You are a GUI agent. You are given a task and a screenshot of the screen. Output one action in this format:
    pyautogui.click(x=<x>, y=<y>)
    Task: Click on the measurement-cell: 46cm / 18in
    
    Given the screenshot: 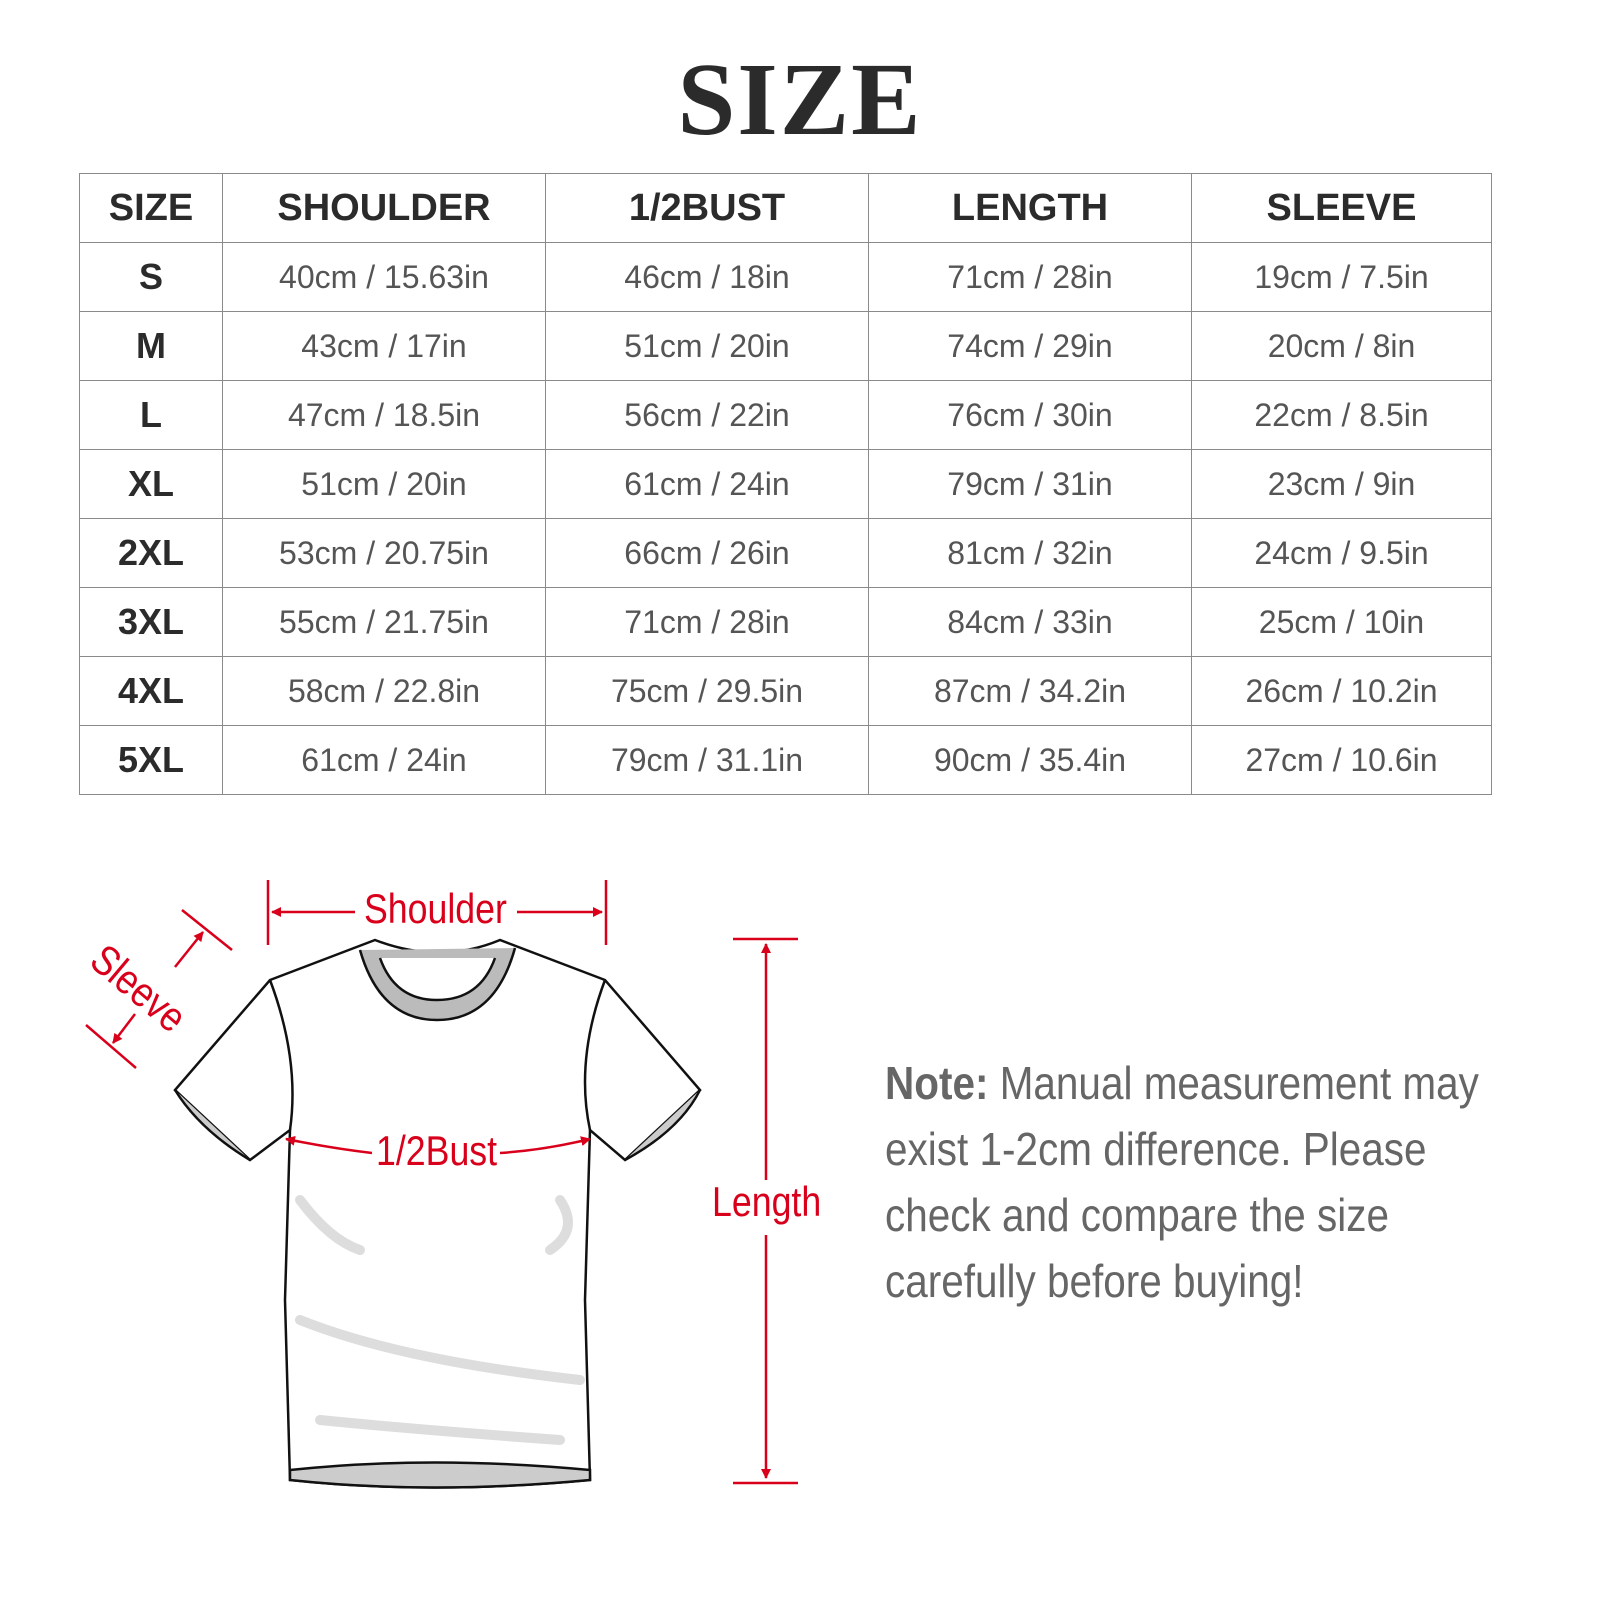 What is the action you would take?
    pyautogui.click(x=707, y=277)
    